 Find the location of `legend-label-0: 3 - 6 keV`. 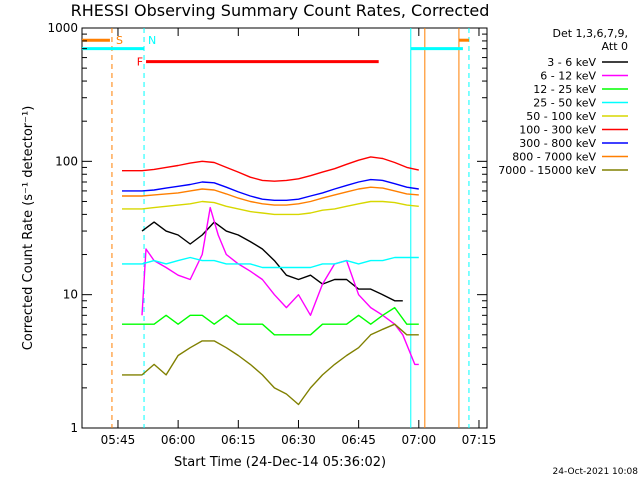

legend-label-0: 3 - 6 keV is located at coordinates (571, 62).